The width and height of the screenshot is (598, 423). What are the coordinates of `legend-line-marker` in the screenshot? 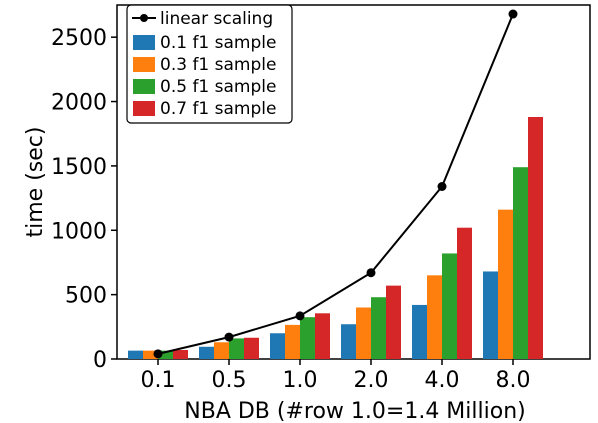 It's located at (144, 18).